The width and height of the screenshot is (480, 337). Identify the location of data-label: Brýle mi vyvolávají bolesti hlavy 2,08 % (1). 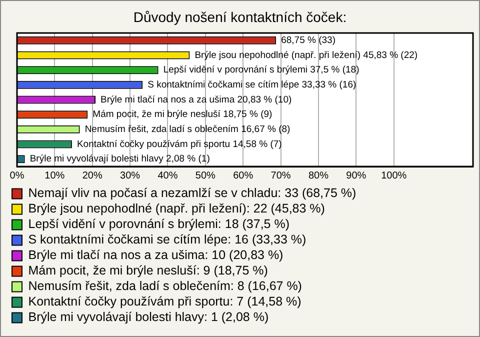
(120, 159).